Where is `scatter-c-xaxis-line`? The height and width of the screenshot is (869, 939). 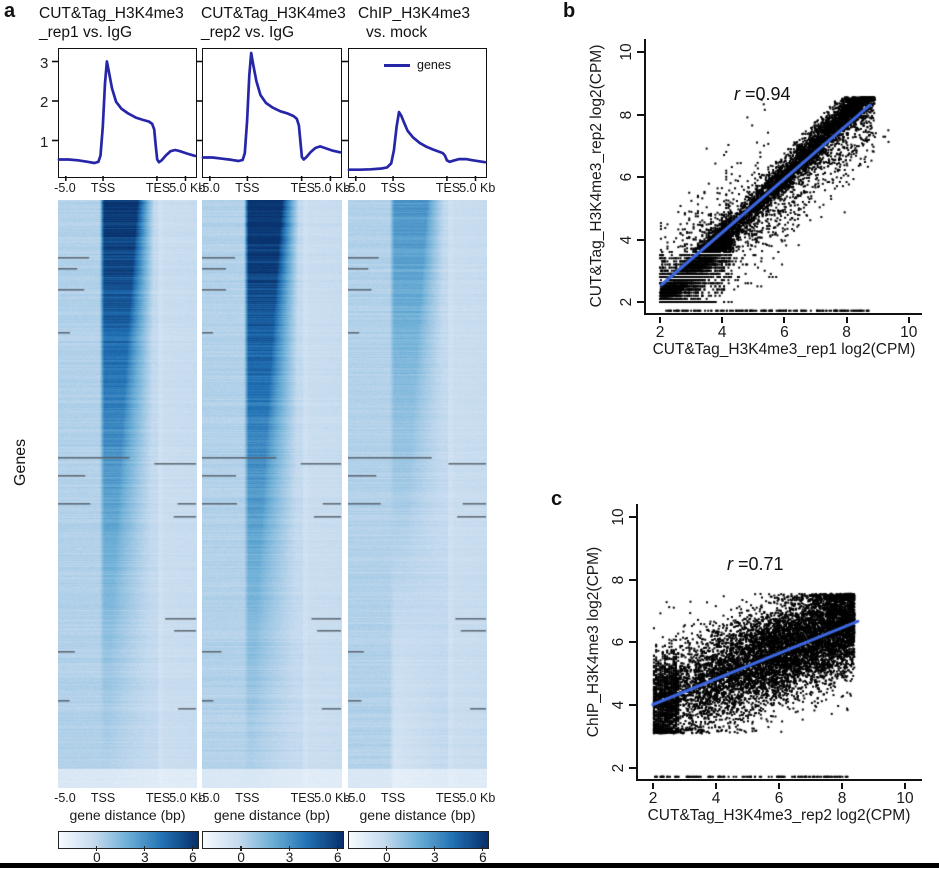
scatter-c-xaxis-line is located at coordinates (779, 780).